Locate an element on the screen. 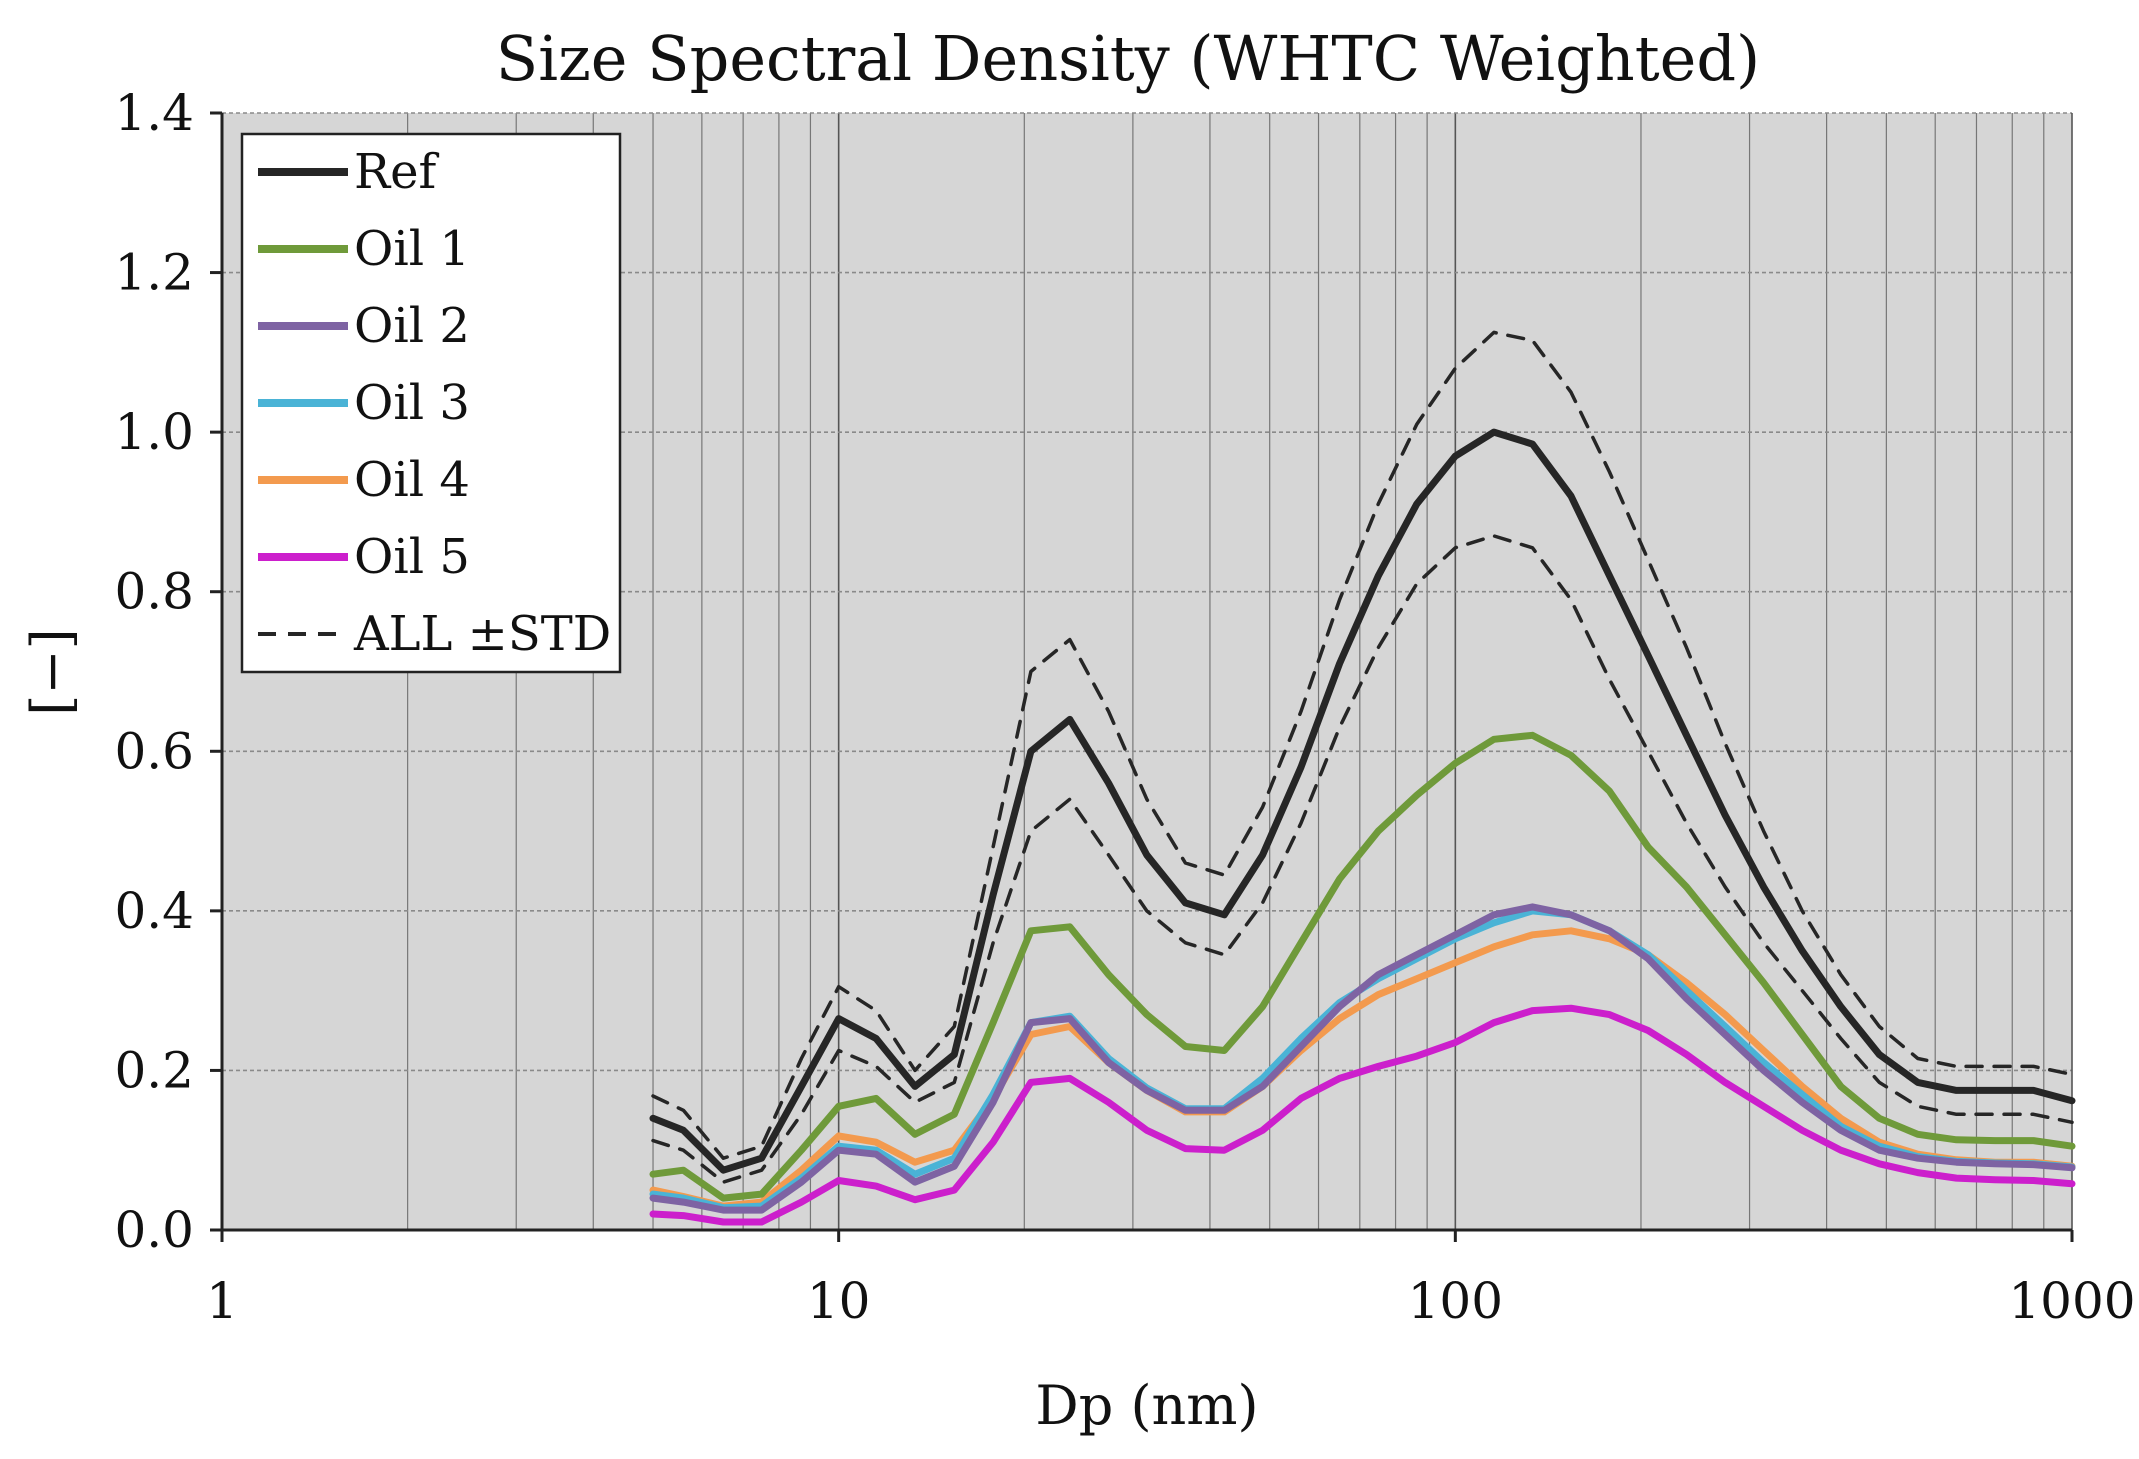 The width and height of the screenshot is (2139, 1459). y-tick-label: 0.8 is located at coordinates (154, 592).